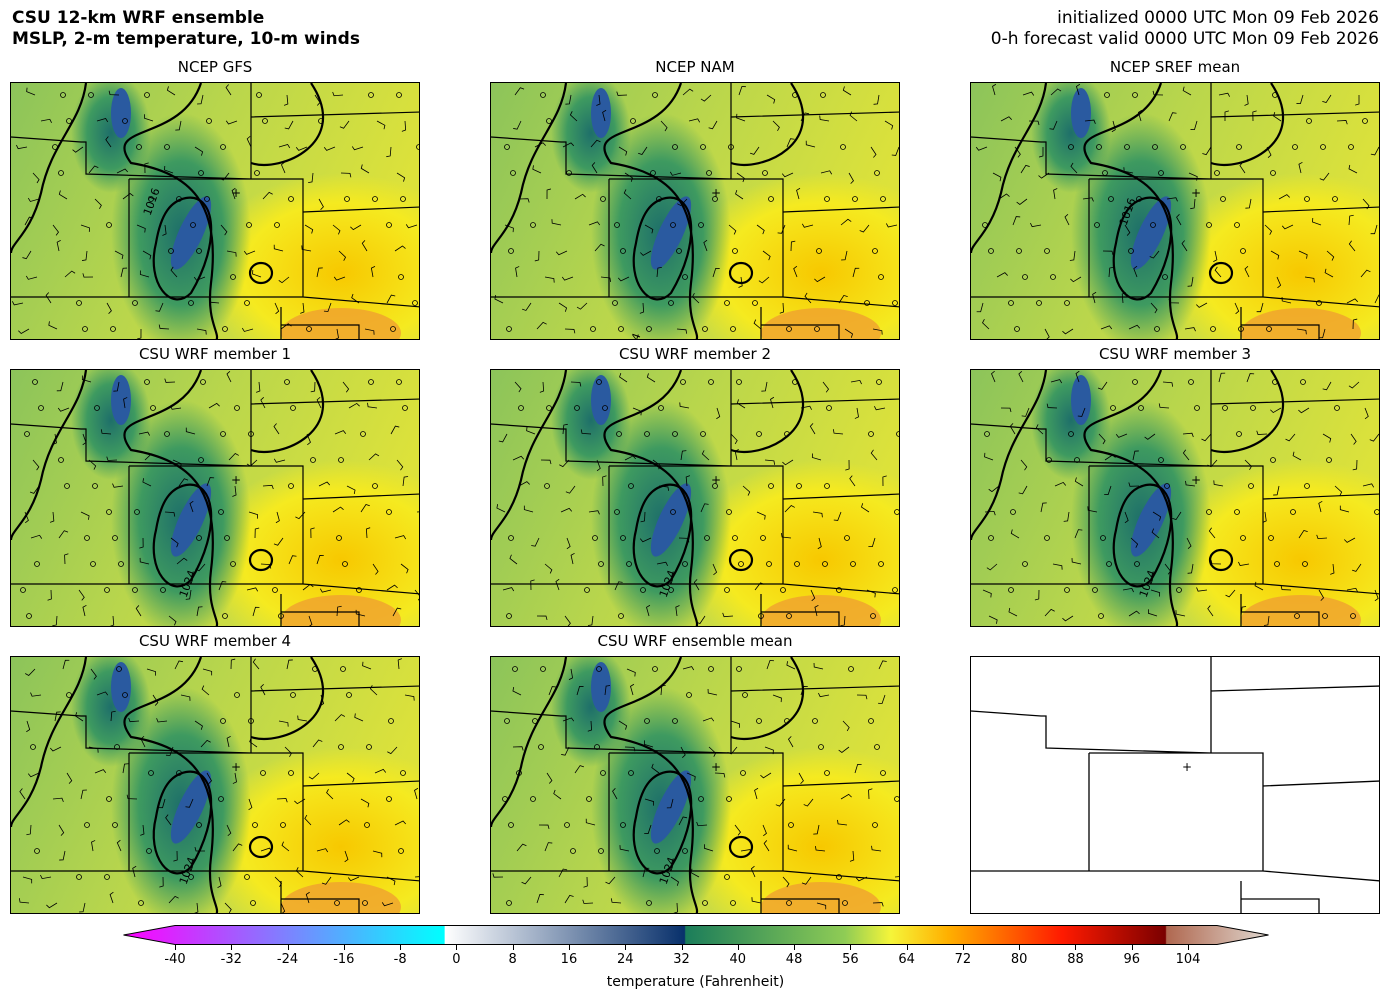 Image resolution: width=1391 pixels, height=1001 pixels. What do you see at coordinates (695, 641) in the screenshot?
I see `panel-title: CSU WRF ensemble mean` at bounding box center [695, 641].